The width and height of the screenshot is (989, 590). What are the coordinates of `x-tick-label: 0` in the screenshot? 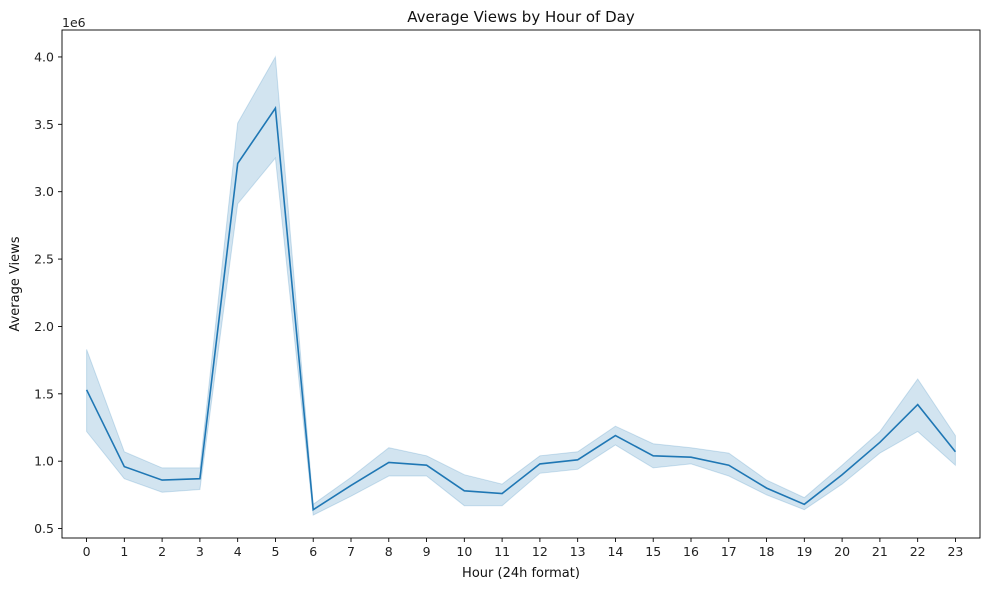 It's located at (87, 551).